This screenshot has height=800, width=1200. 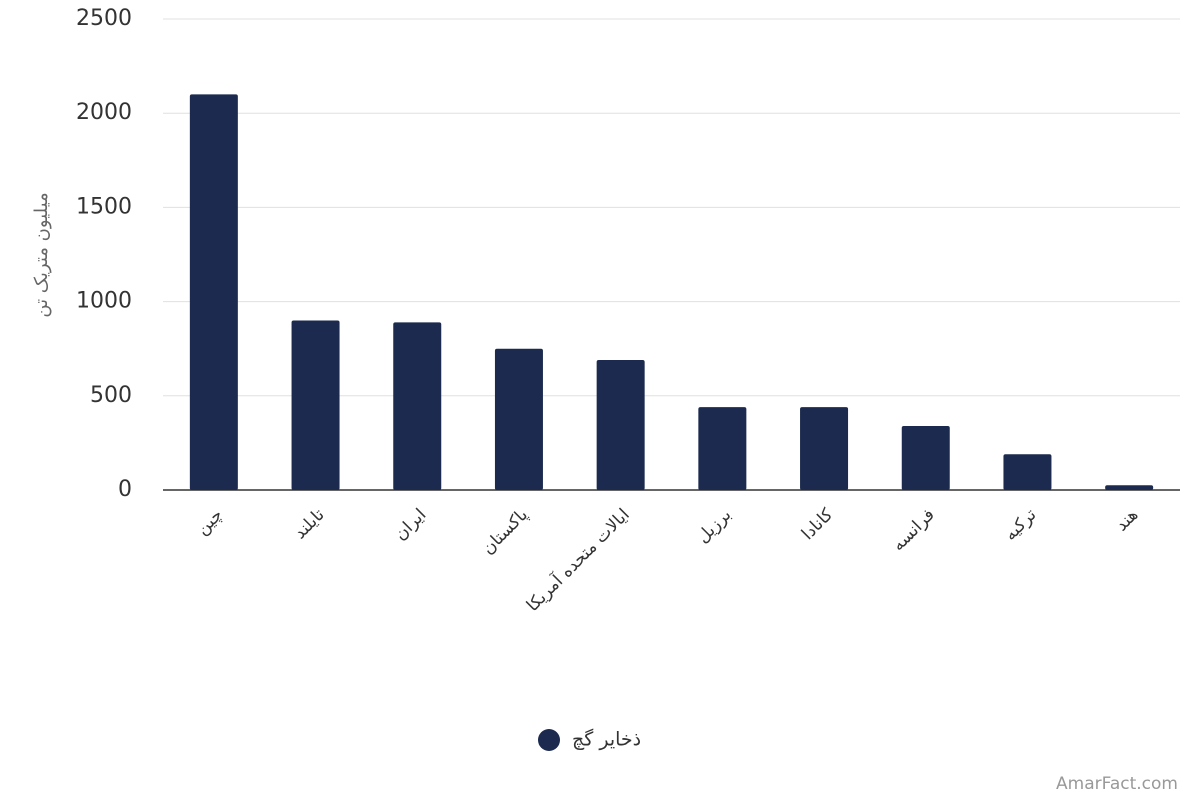 What do you see at coordinates (104, 112) in the screenshot?
I see `y-tick-label: 2000` at bounding box center [104, 112].